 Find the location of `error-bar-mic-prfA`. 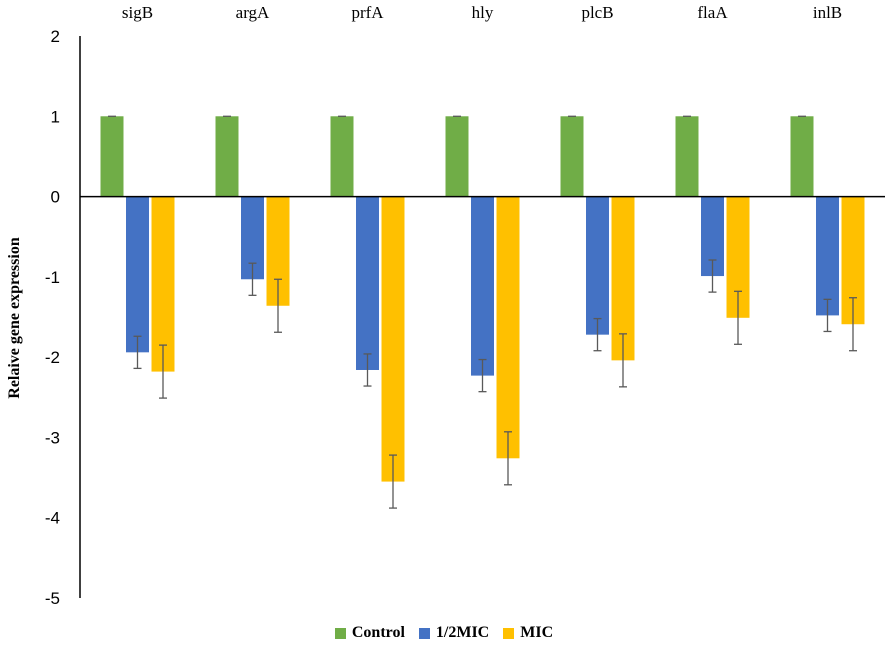

error-bar-mic-prfA is located at coordinates (393, 481).